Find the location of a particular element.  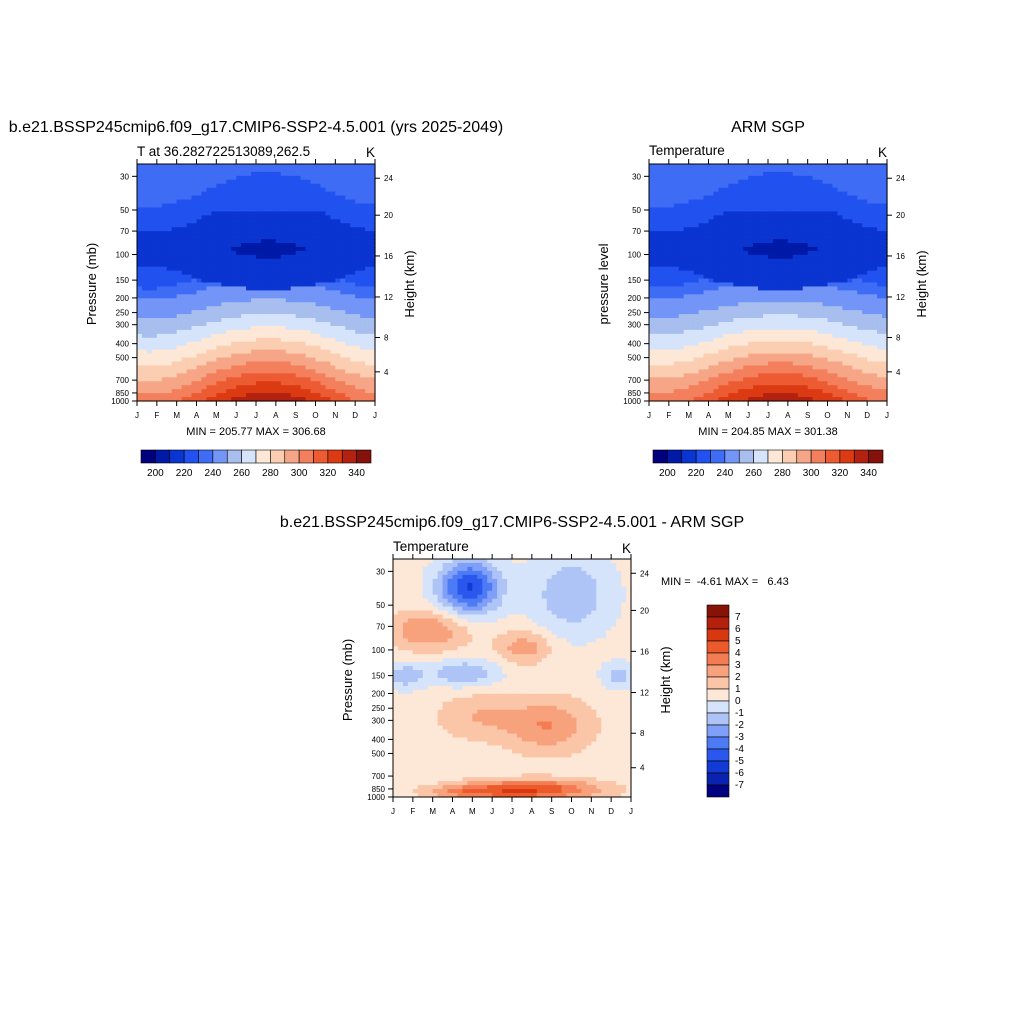

y-tick-label: 850 is located at coordinates (123, 393).